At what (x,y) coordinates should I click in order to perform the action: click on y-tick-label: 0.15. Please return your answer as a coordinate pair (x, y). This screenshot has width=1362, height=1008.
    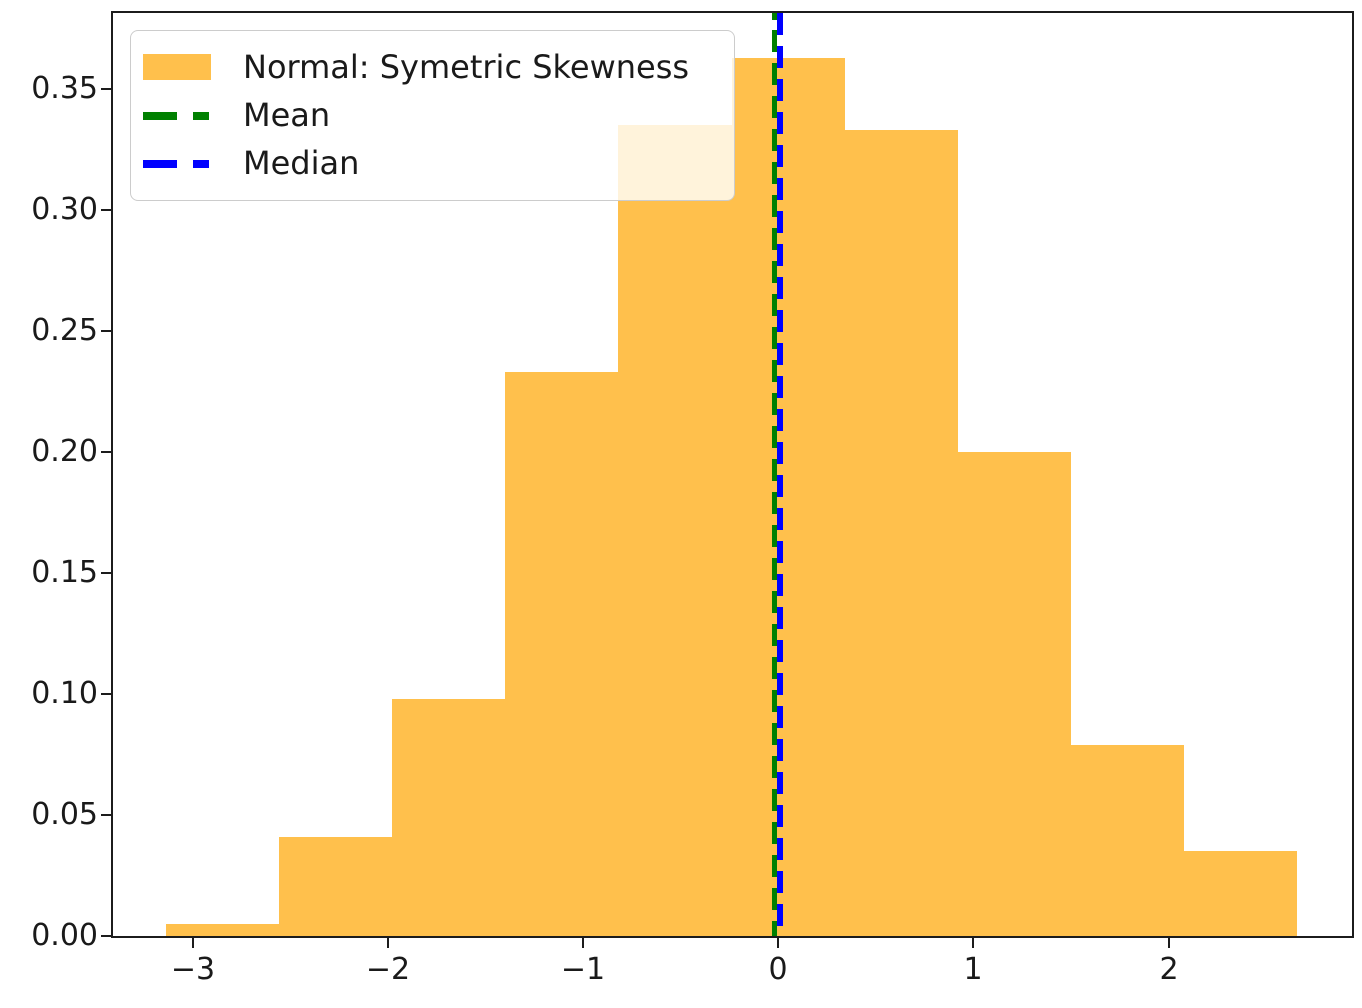
    Looking at the image, I should click on (64, 572).